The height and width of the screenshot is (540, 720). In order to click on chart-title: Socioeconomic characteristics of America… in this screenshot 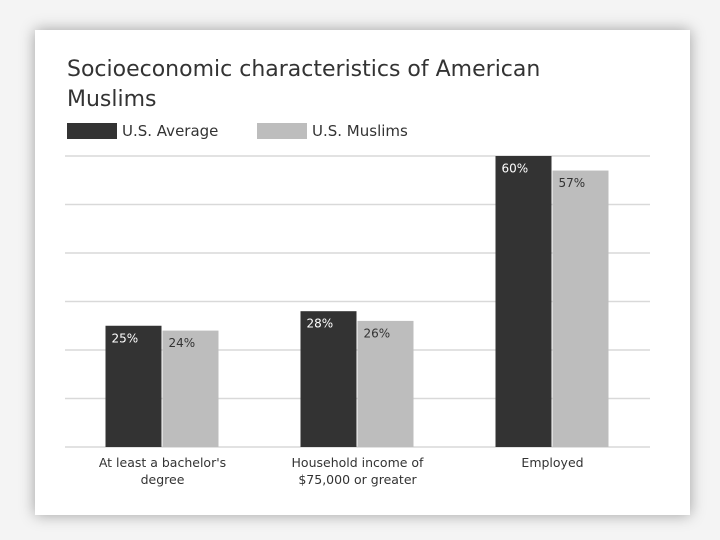, I will do `click(304, 84)`.